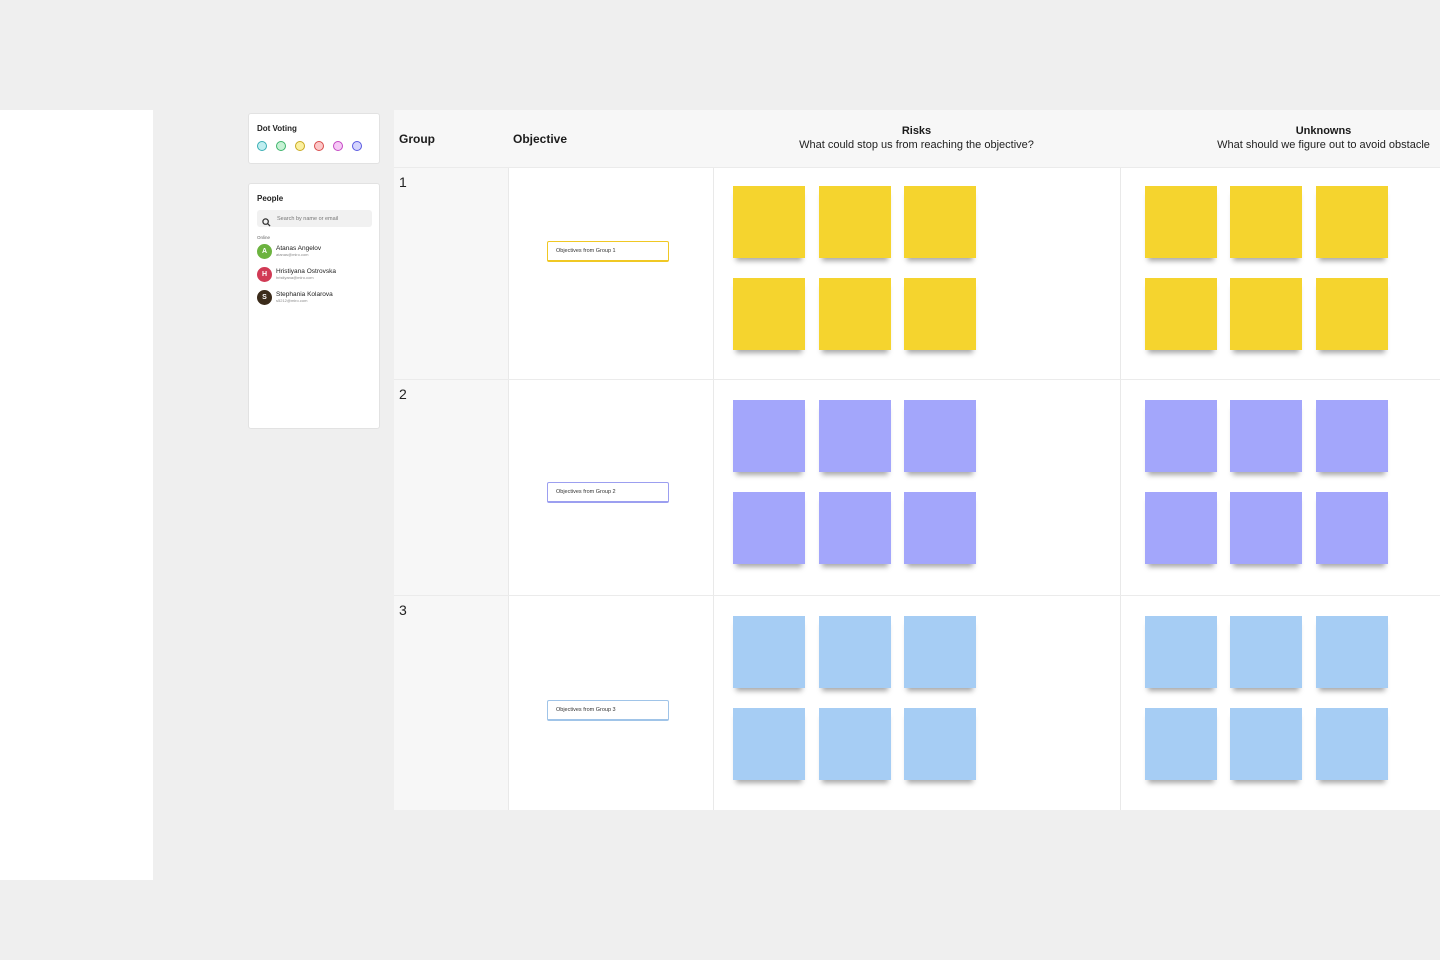 This screenshot has height=960, width=1440. Describe the element at coordinates (281, 146) in the screenshot. I see `green-dot` at that location.